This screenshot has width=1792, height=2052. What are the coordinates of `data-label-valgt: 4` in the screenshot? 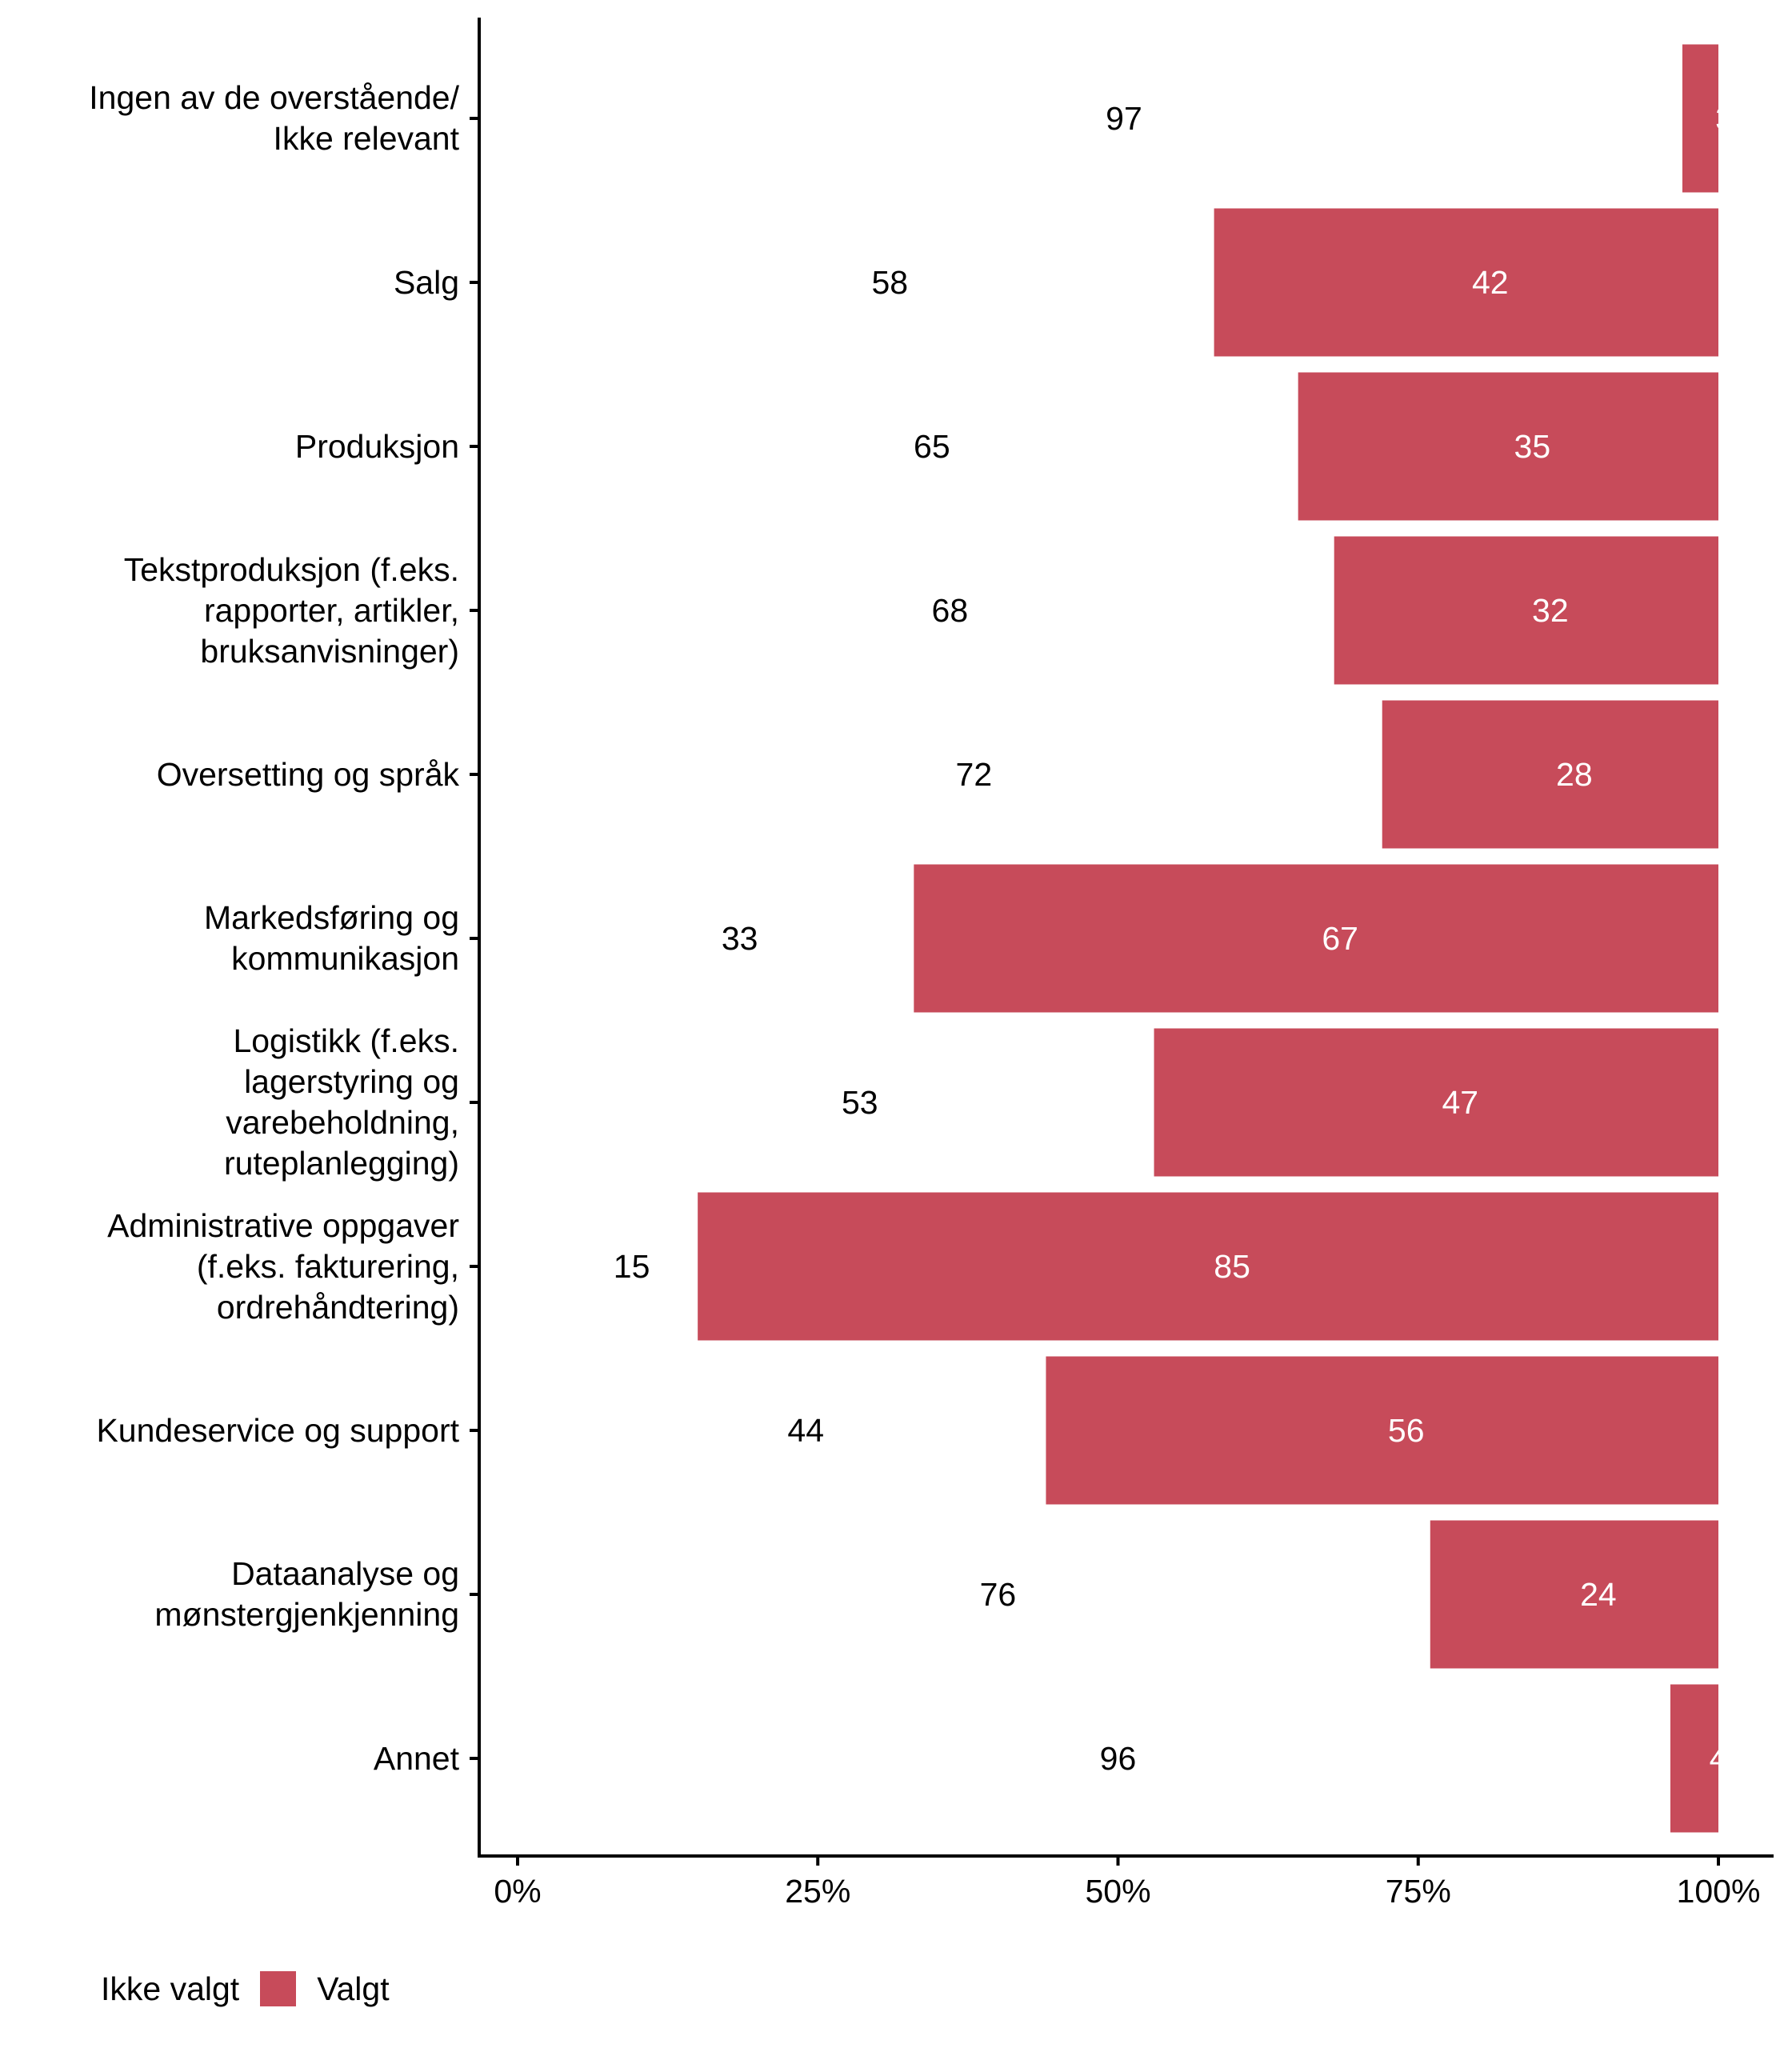 It's located at (1719, 1758).